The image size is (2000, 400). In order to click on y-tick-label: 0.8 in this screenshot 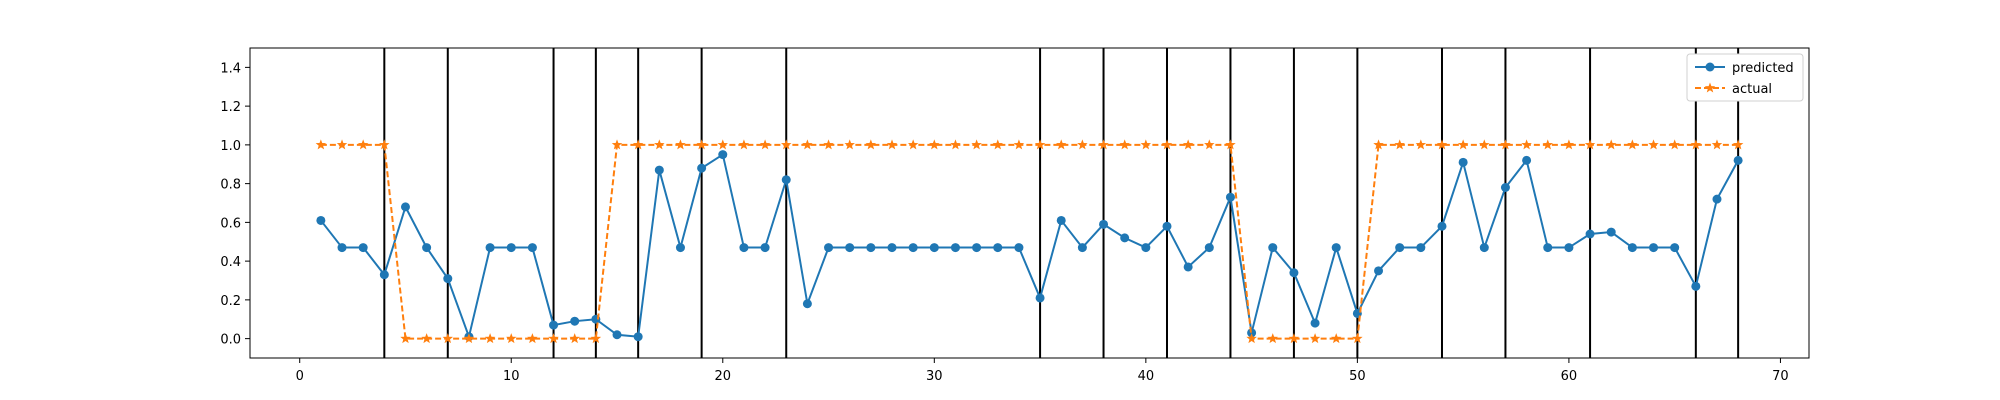, I will do `click(230, 185)`.